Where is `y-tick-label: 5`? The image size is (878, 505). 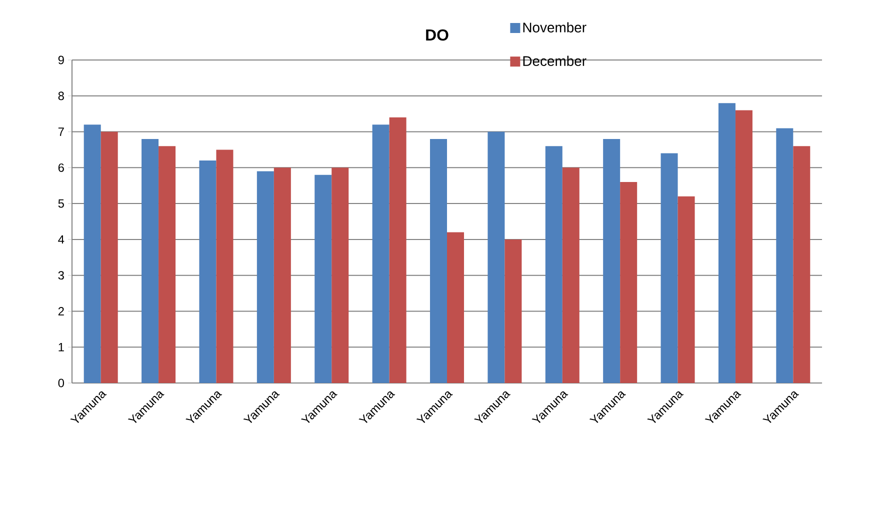 y-tick-label: 5 is located at coordinates (61, 203).